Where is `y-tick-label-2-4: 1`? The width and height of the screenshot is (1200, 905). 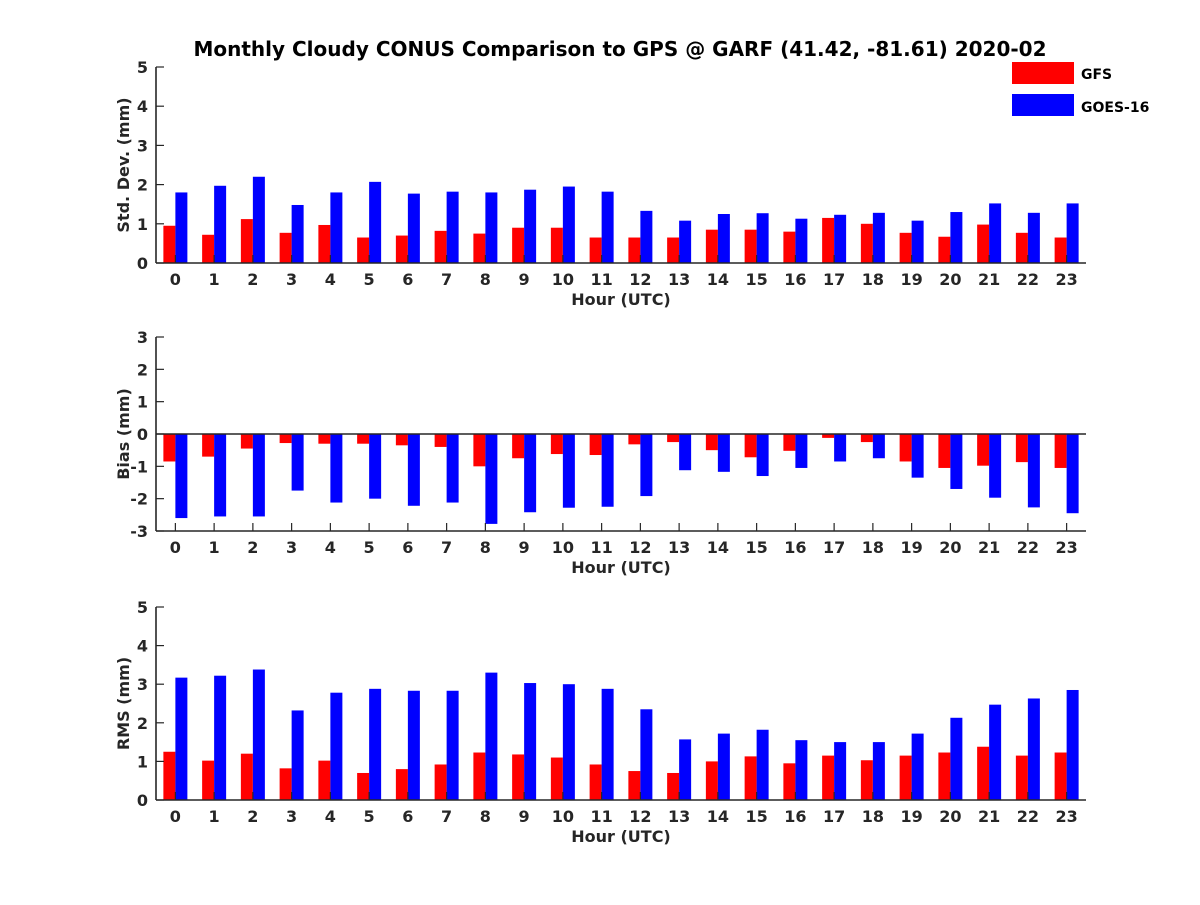
y-tick-label-2-4: 1 is located at coordinates (142, 402).